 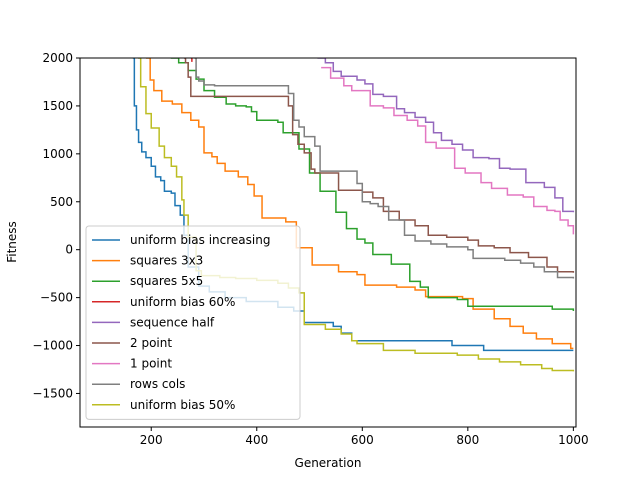 I want to click on legend-entry: squares 3x3, so click(x=166, y=261).